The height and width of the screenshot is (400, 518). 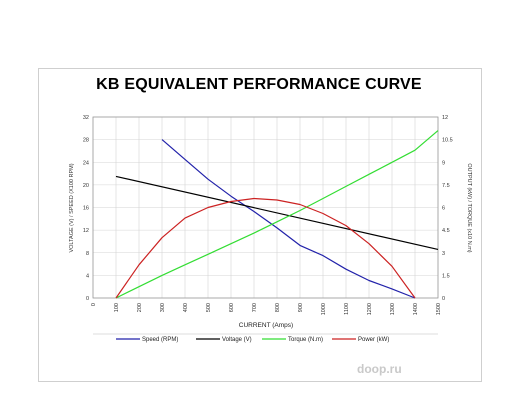 I want to click on series-line-power-kw, so click(x=265, y=248).